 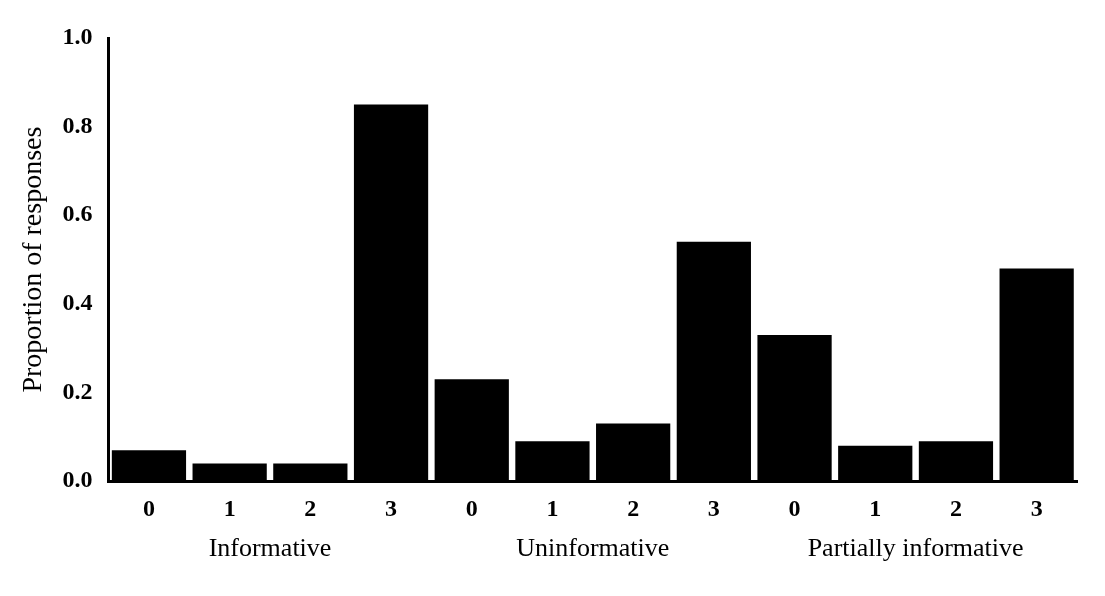 I want to click on y-tick-label: 0.0, so click(x=77, y=479).